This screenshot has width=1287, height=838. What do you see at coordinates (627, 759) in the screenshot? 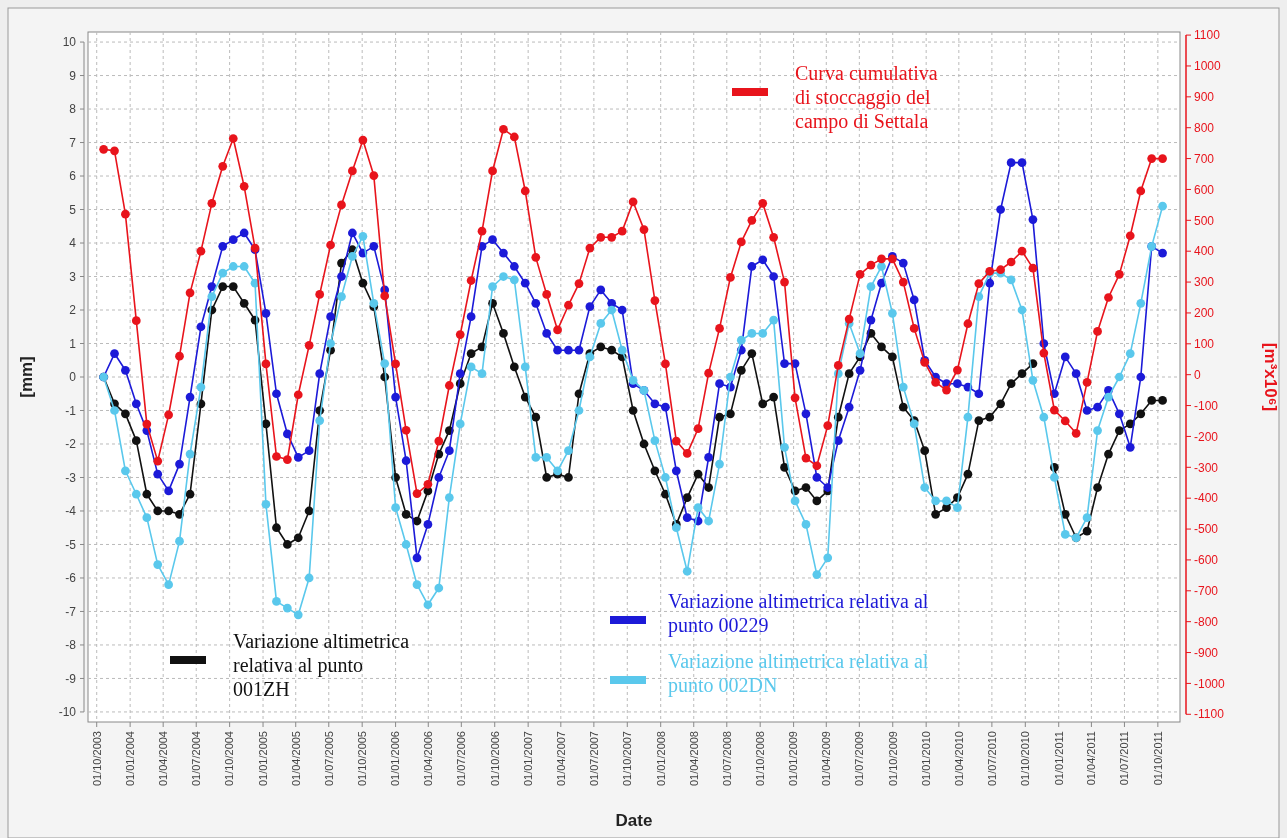
I see `x-tick-label: 01/10/2007` at bounding box center [627, 759].